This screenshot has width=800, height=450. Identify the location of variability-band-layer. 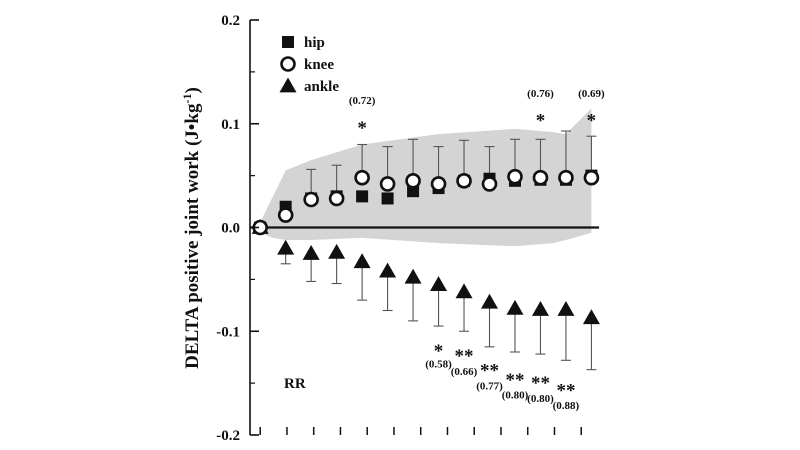
(426, 177).